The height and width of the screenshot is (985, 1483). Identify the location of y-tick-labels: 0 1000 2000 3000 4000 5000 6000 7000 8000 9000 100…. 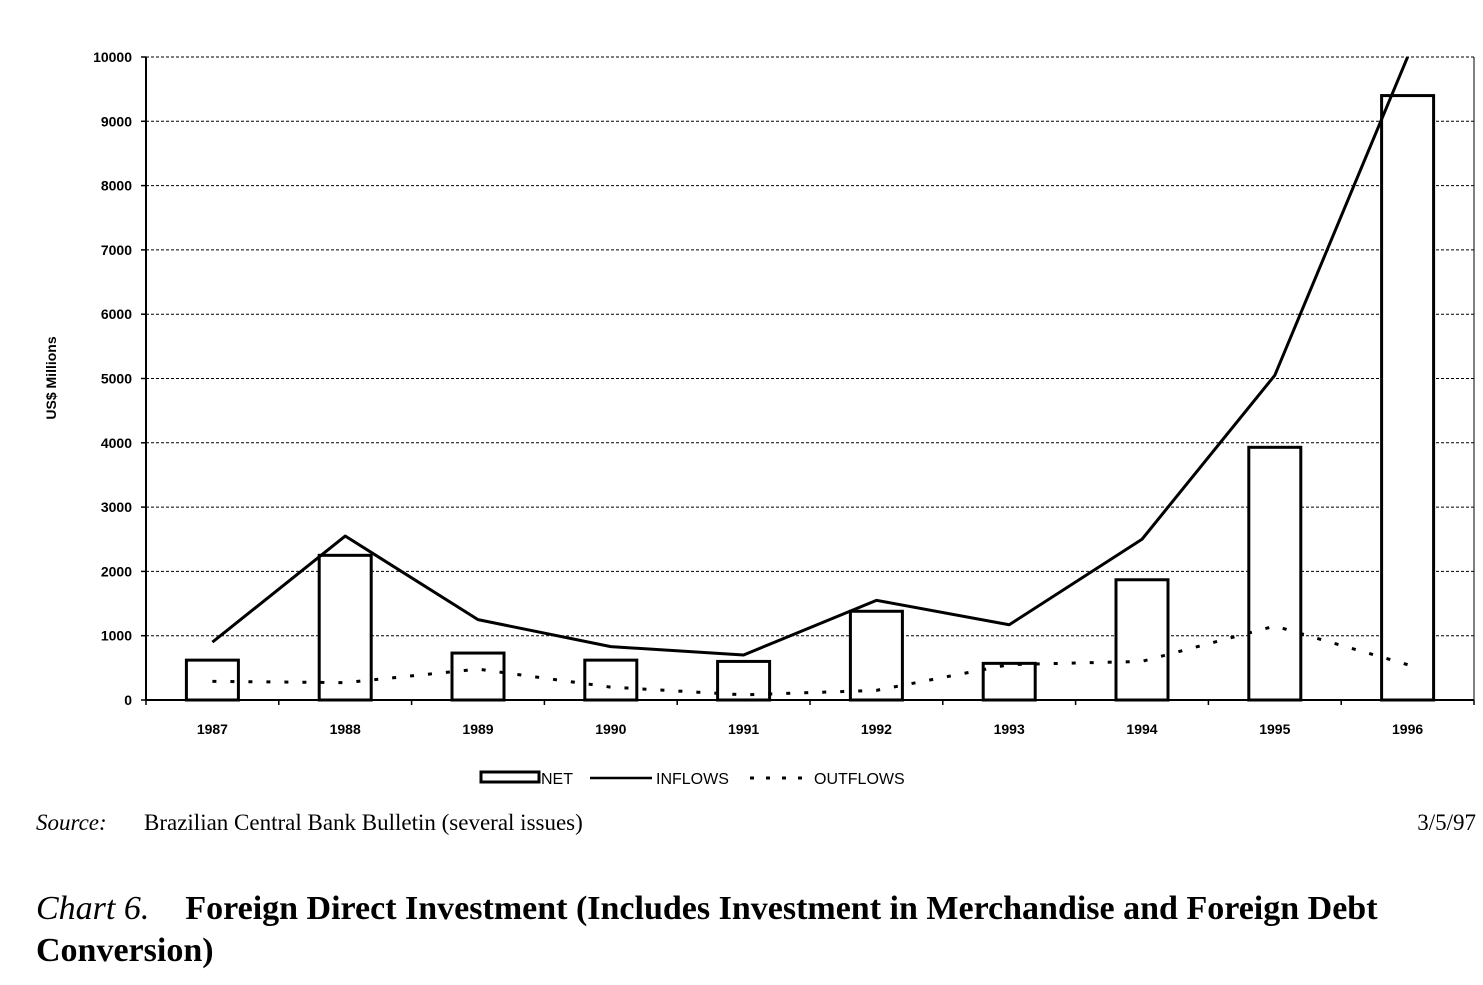
(112, 378).